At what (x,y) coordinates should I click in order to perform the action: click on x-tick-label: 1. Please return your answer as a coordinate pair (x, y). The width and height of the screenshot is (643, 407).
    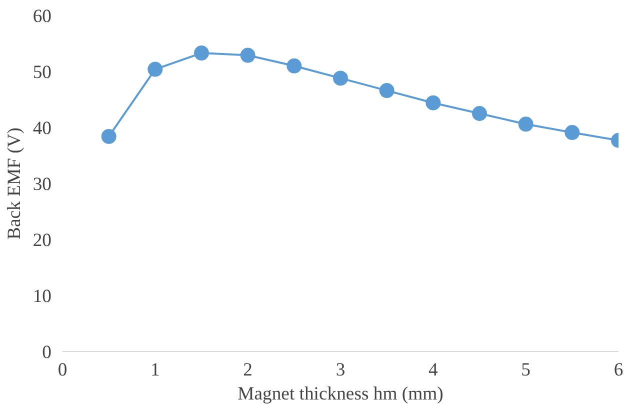
    Looking at the image, I should click on (155, 370).